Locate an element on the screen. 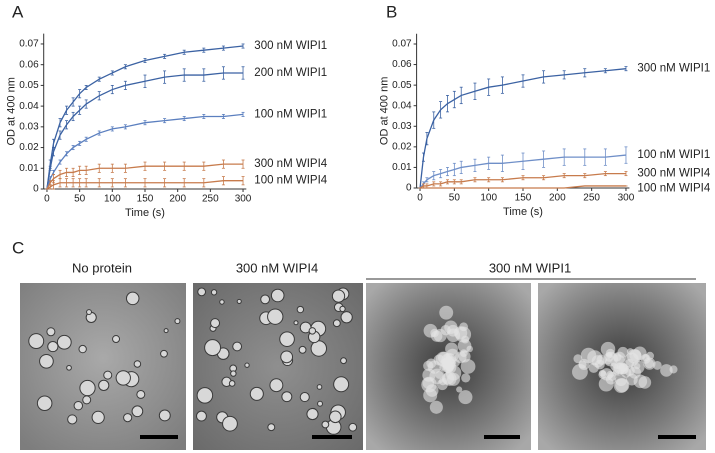  y-tick-label: 0.07 is located at coordinates (29, 44).